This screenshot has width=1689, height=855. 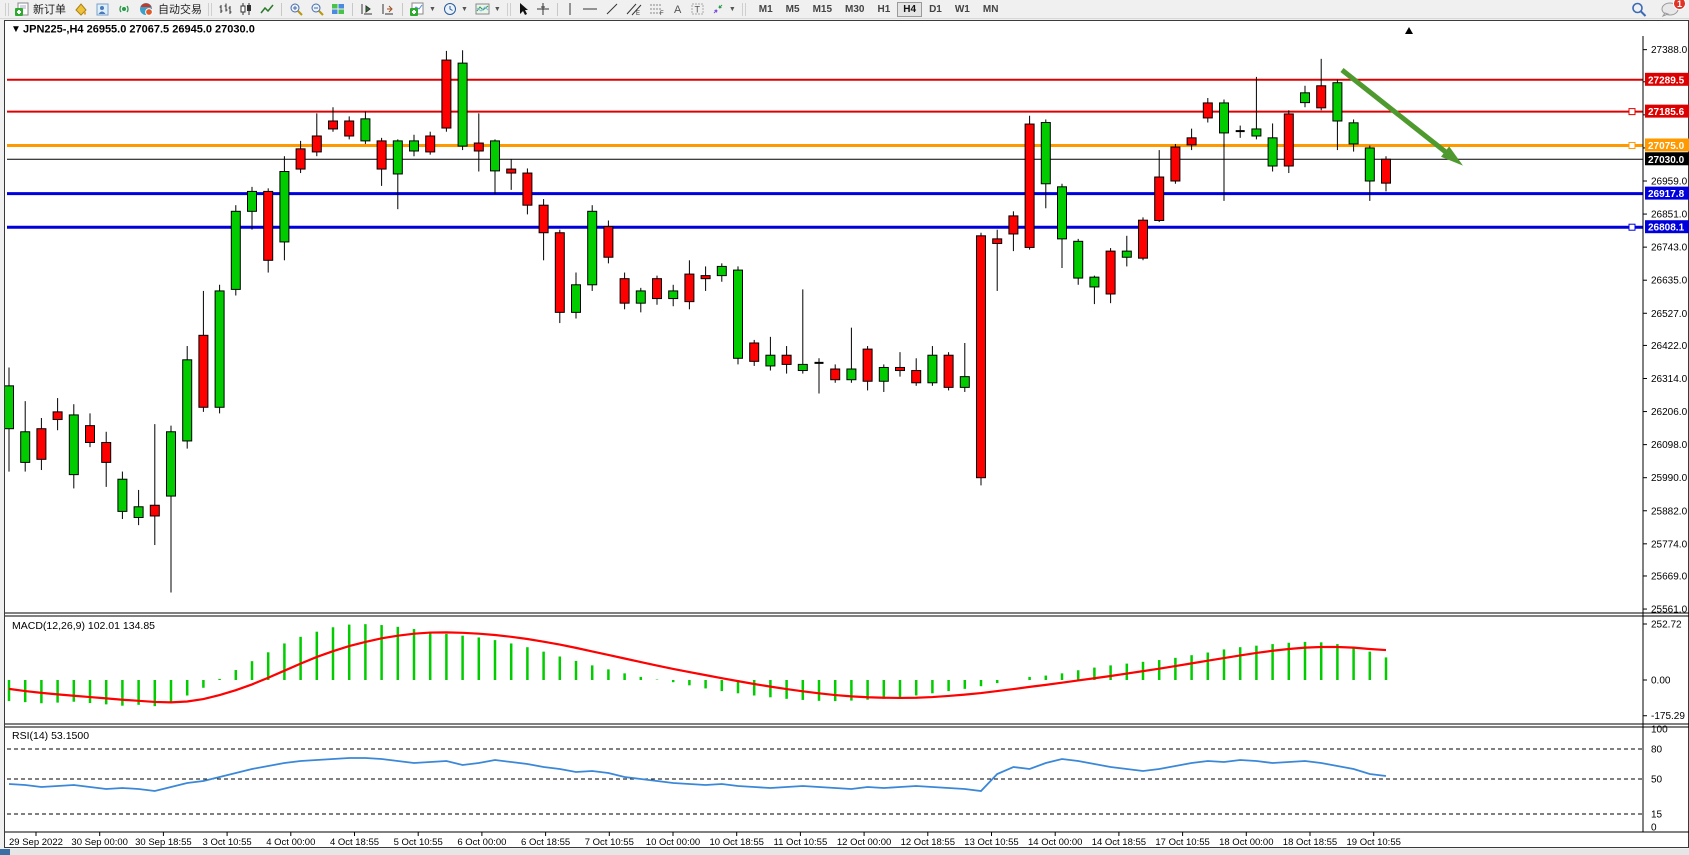 I want to click on text-tool-button: A, so click(x=678, y=9).